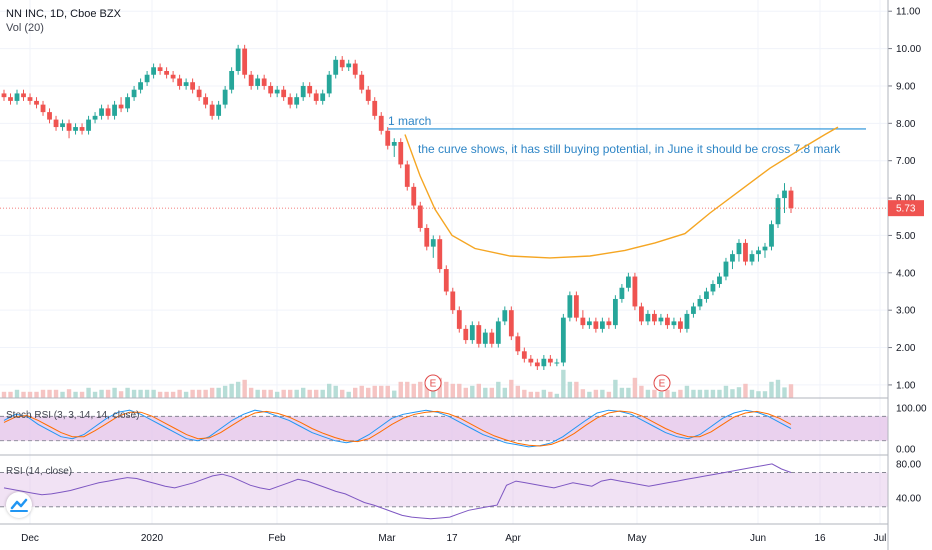 This screenshot has height=550, width=932. Describe the element at coordinates (906, 449) in the screenshot. I see `stoch-tick-label: 0.00` at that location.